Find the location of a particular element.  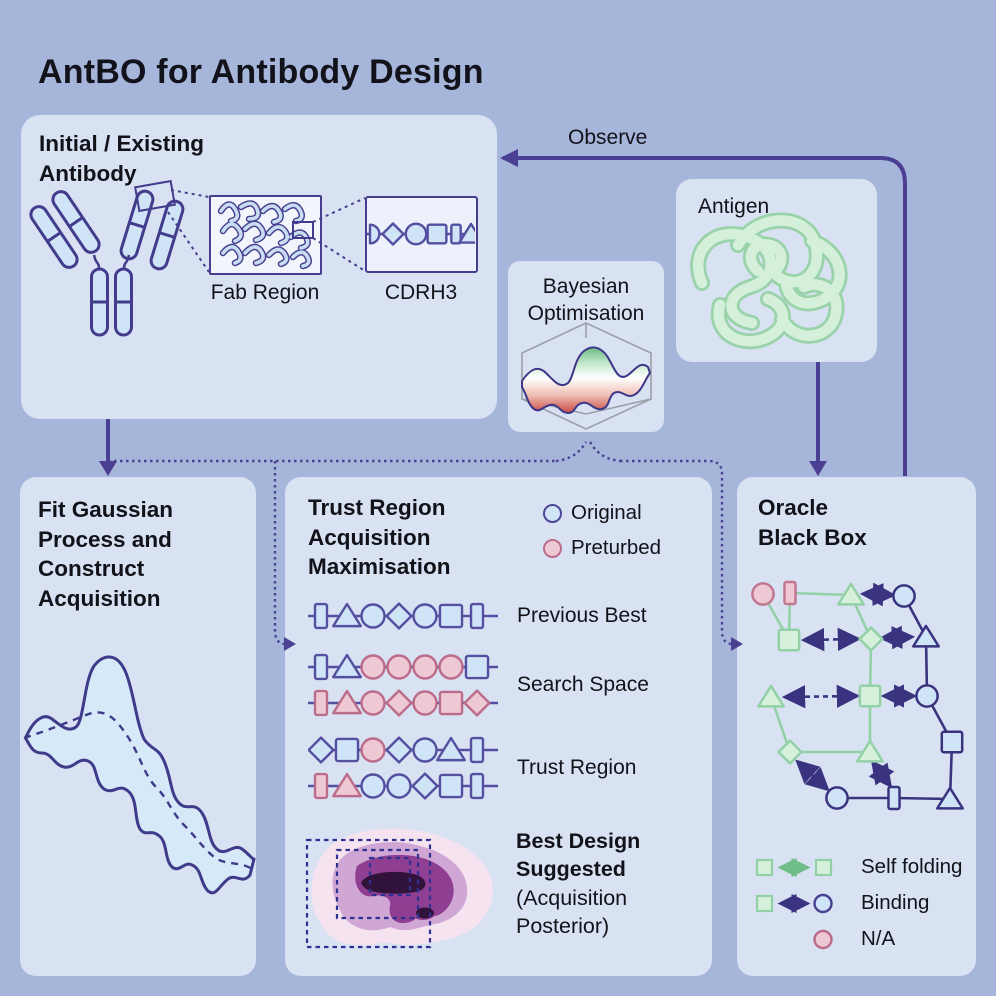

best-design-title: Best Design Suggested is located at coordinates (578, 855).